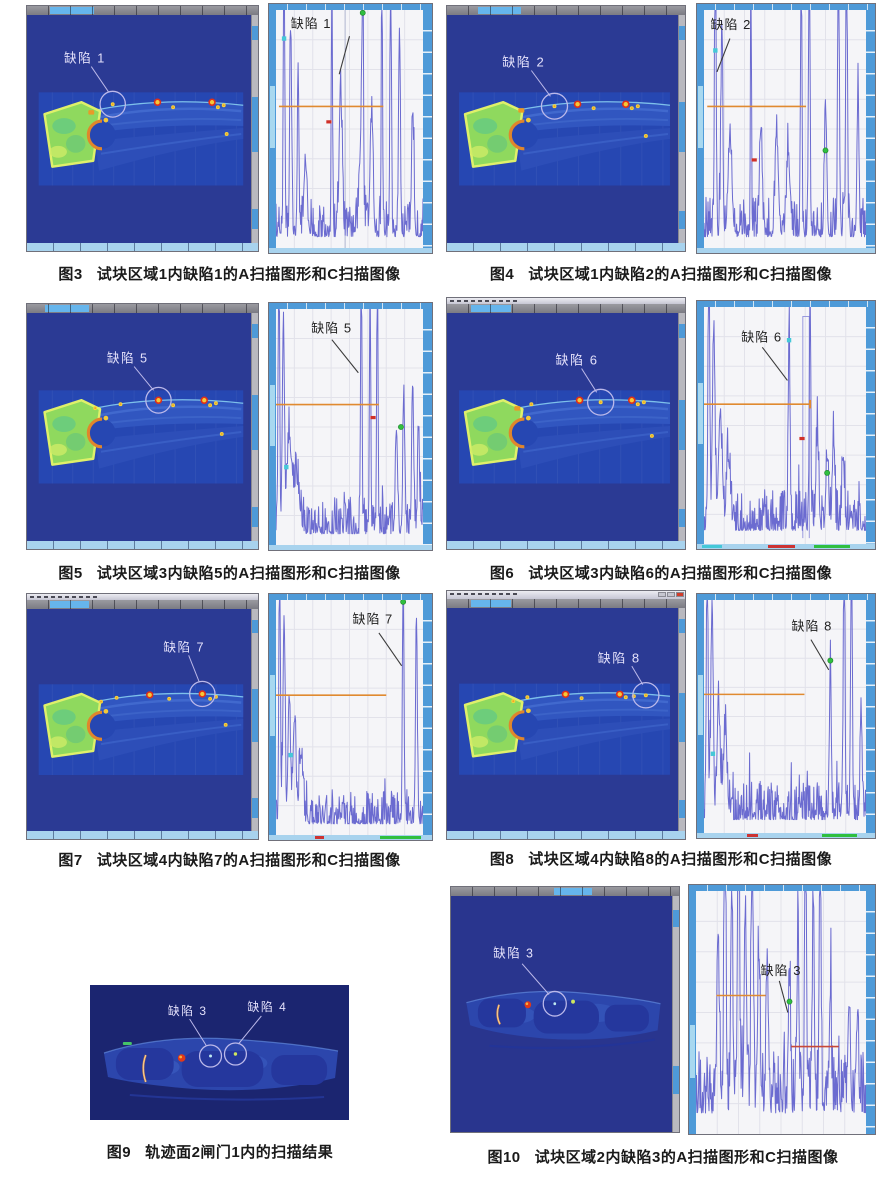  Describe the element at coordinates (70, 274) in the screenshot. I see `figure-number: 图3` at that location.